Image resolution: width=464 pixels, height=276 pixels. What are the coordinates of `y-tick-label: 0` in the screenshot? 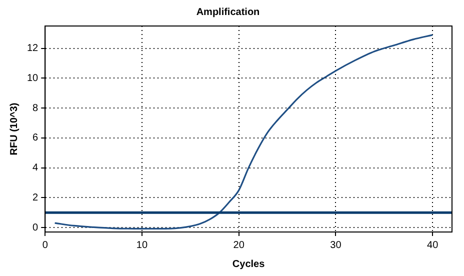 It's located at (35, 228).